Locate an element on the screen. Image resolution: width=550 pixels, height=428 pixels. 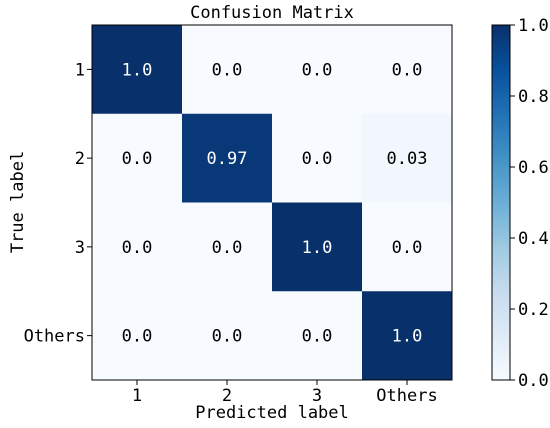
x-tick-label: 3 is located at coordinates (317, 396).